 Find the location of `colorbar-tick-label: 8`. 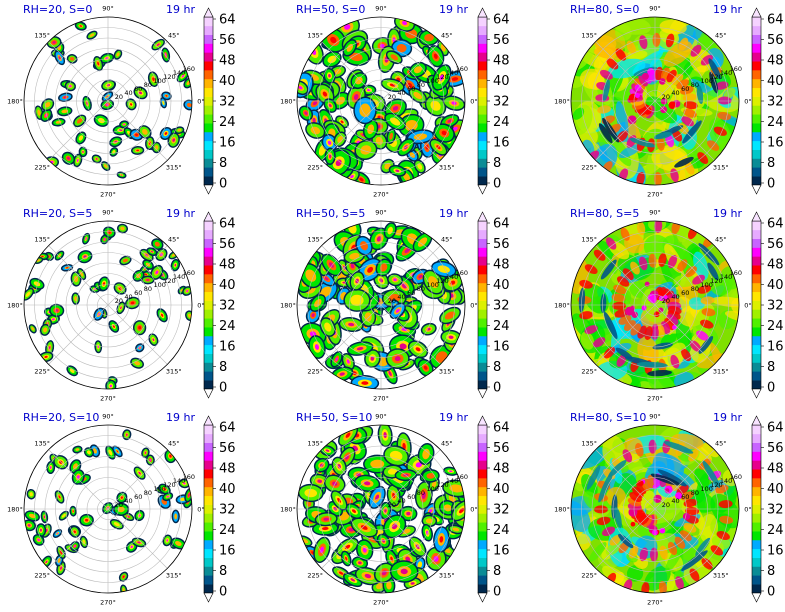

colorbar-tick-label: 8 is located at coordinates (771, 163).